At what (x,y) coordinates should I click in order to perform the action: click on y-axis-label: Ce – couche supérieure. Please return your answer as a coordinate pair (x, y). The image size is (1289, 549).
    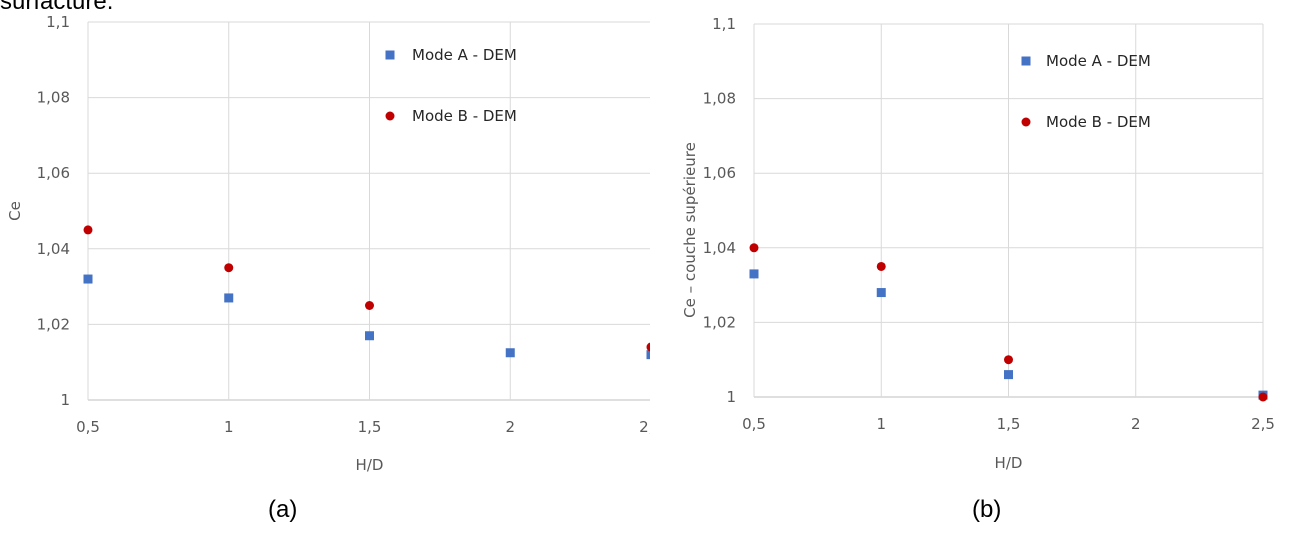
    Looking at the image, I should click on (690, 230).